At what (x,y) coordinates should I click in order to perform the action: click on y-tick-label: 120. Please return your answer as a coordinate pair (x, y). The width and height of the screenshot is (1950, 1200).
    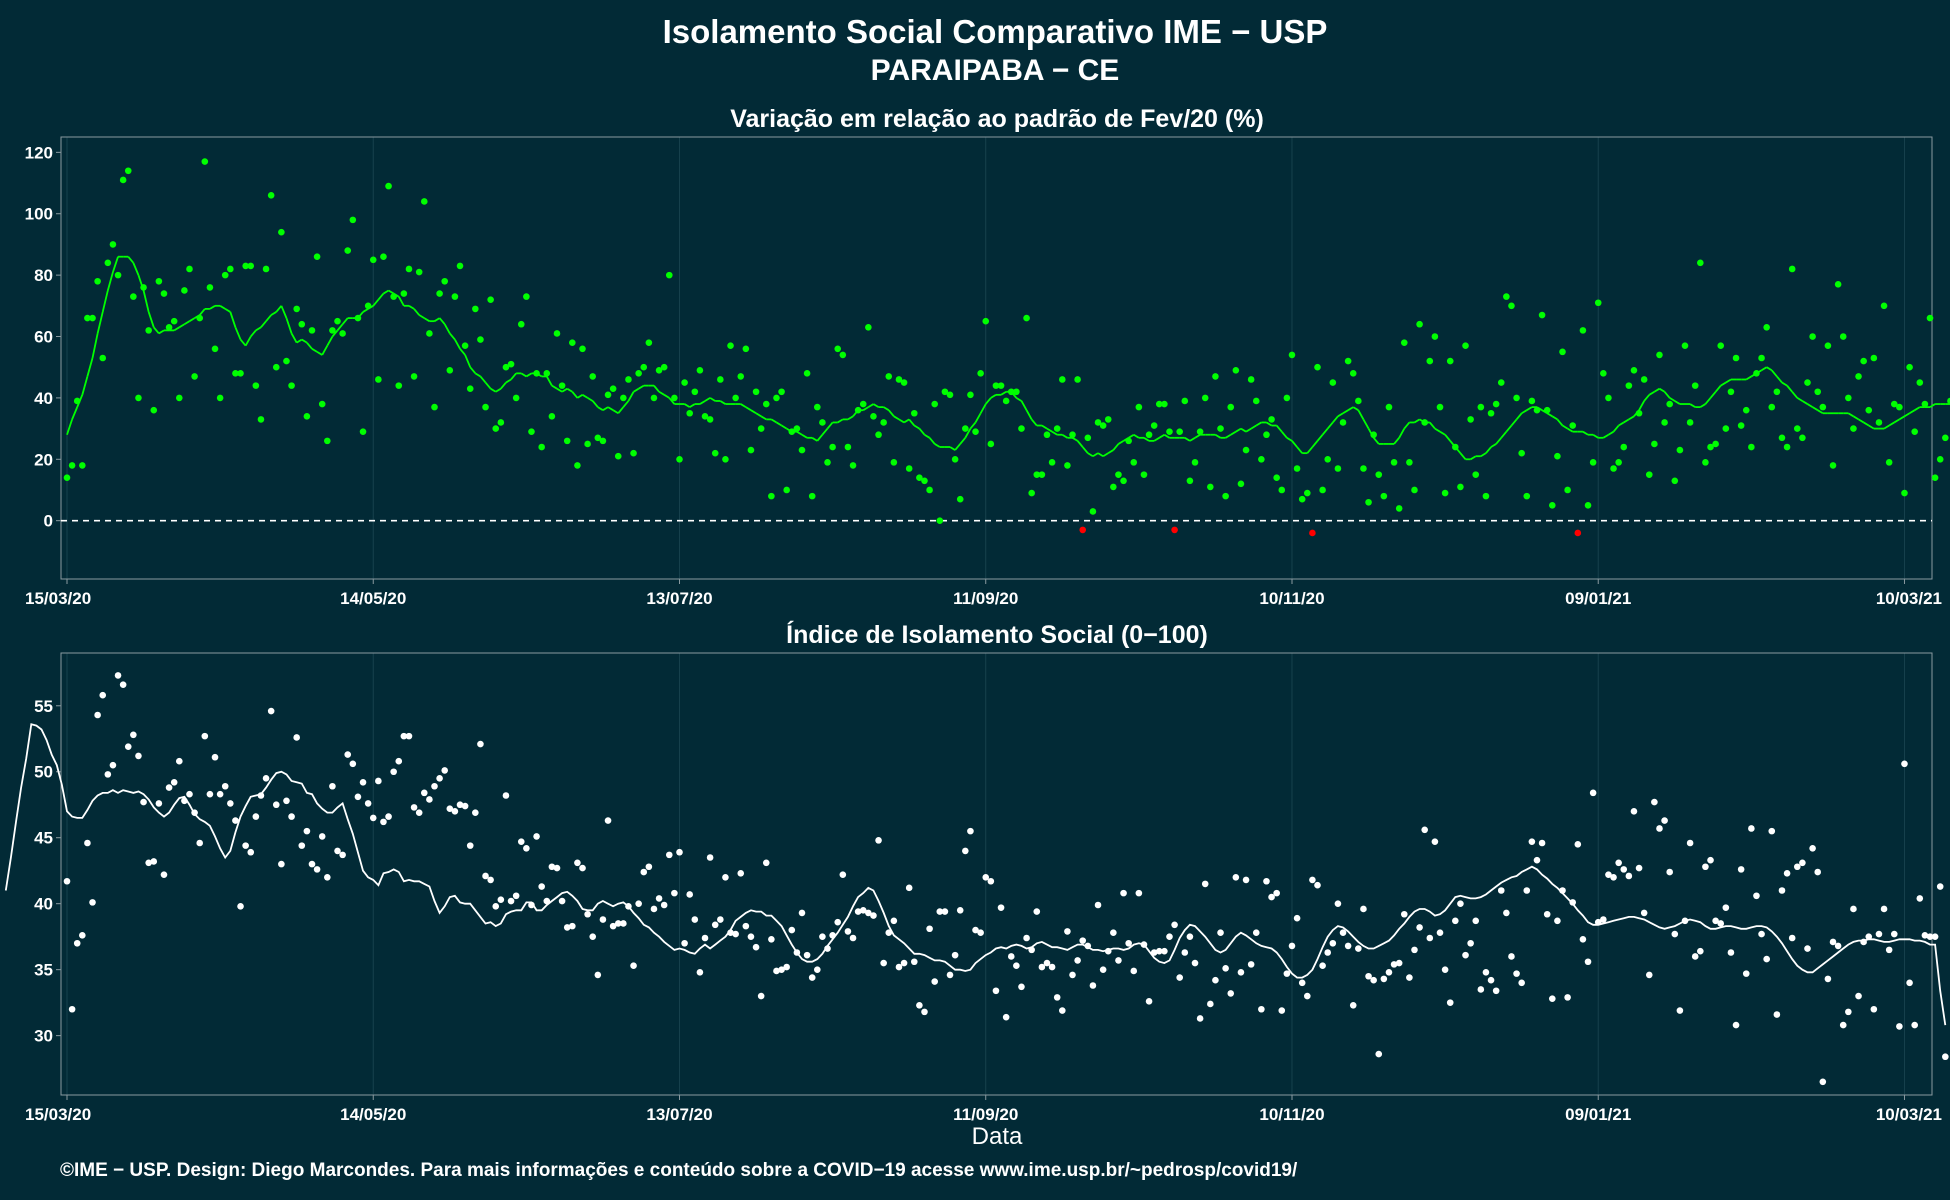
    Looking at the image, I should click on (39, 152).